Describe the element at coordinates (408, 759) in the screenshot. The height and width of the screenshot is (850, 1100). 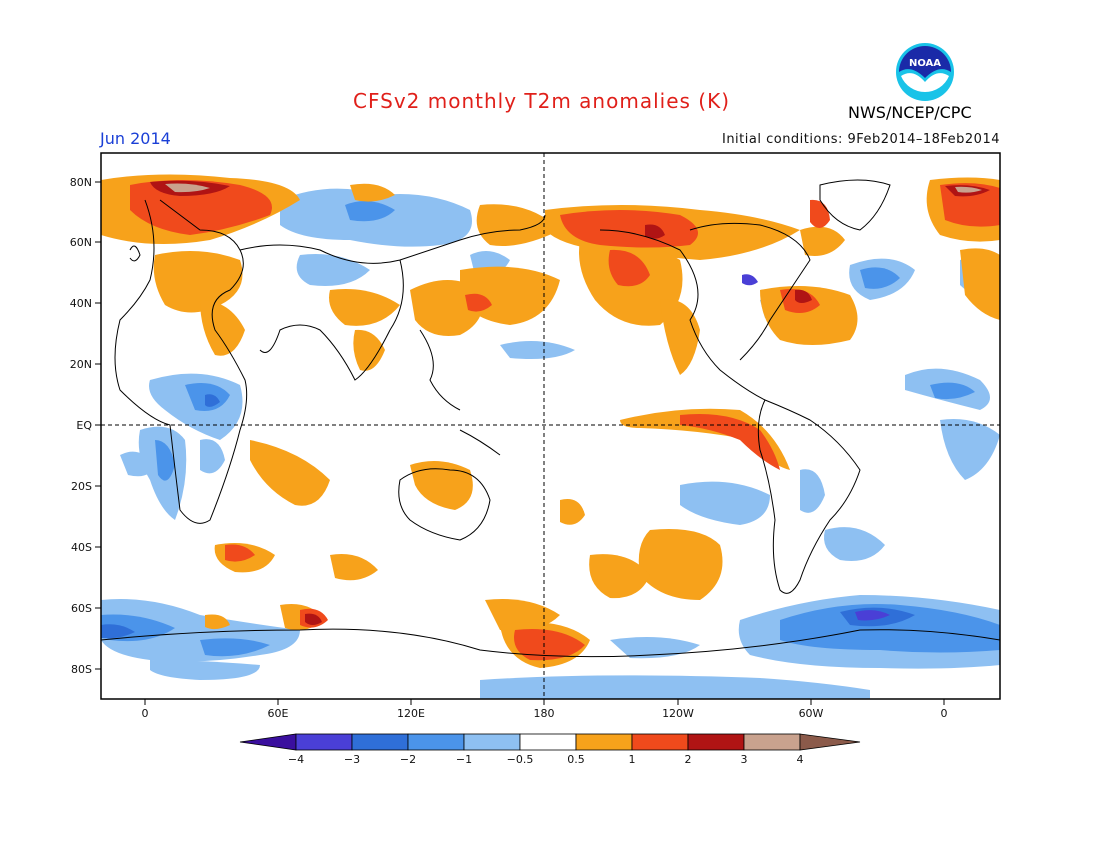
I see `colorbar-label: −2` at that location.